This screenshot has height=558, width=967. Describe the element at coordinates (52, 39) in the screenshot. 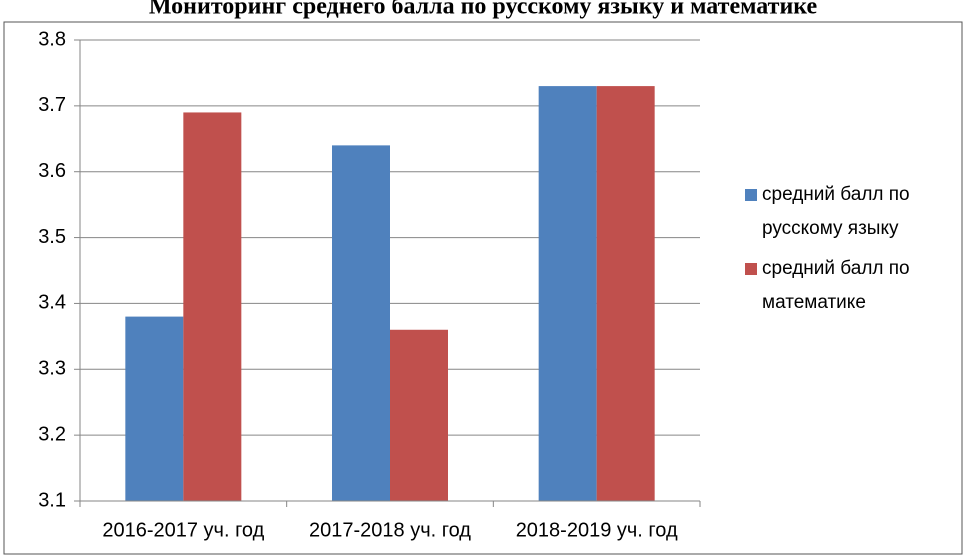

I see `y-tick-label: 3.8` at that location.